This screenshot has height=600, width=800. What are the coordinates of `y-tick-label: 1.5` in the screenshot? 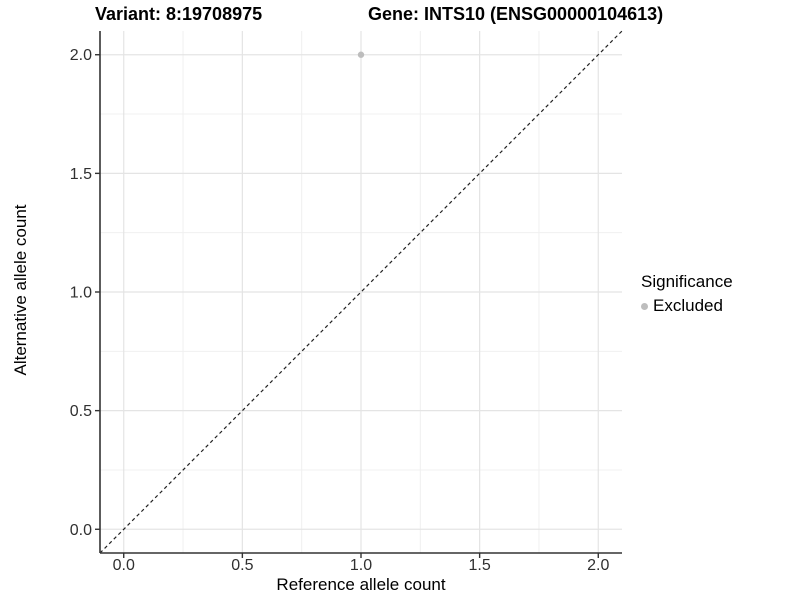 It's located at (81, 174).